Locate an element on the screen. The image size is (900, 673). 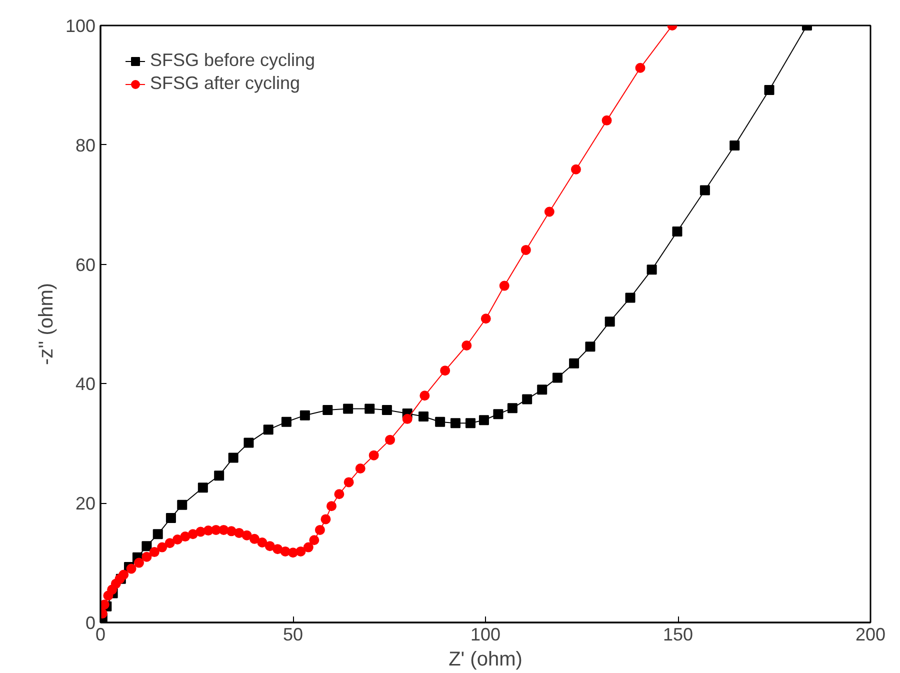
legend-label: SFSG before cycling is located at coordinates (233, 60).